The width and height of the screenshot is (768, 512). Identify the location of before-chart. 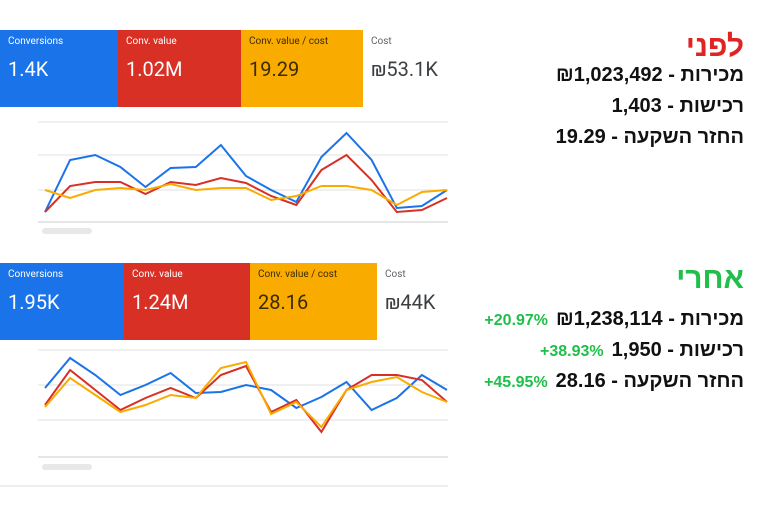
(243, 177).